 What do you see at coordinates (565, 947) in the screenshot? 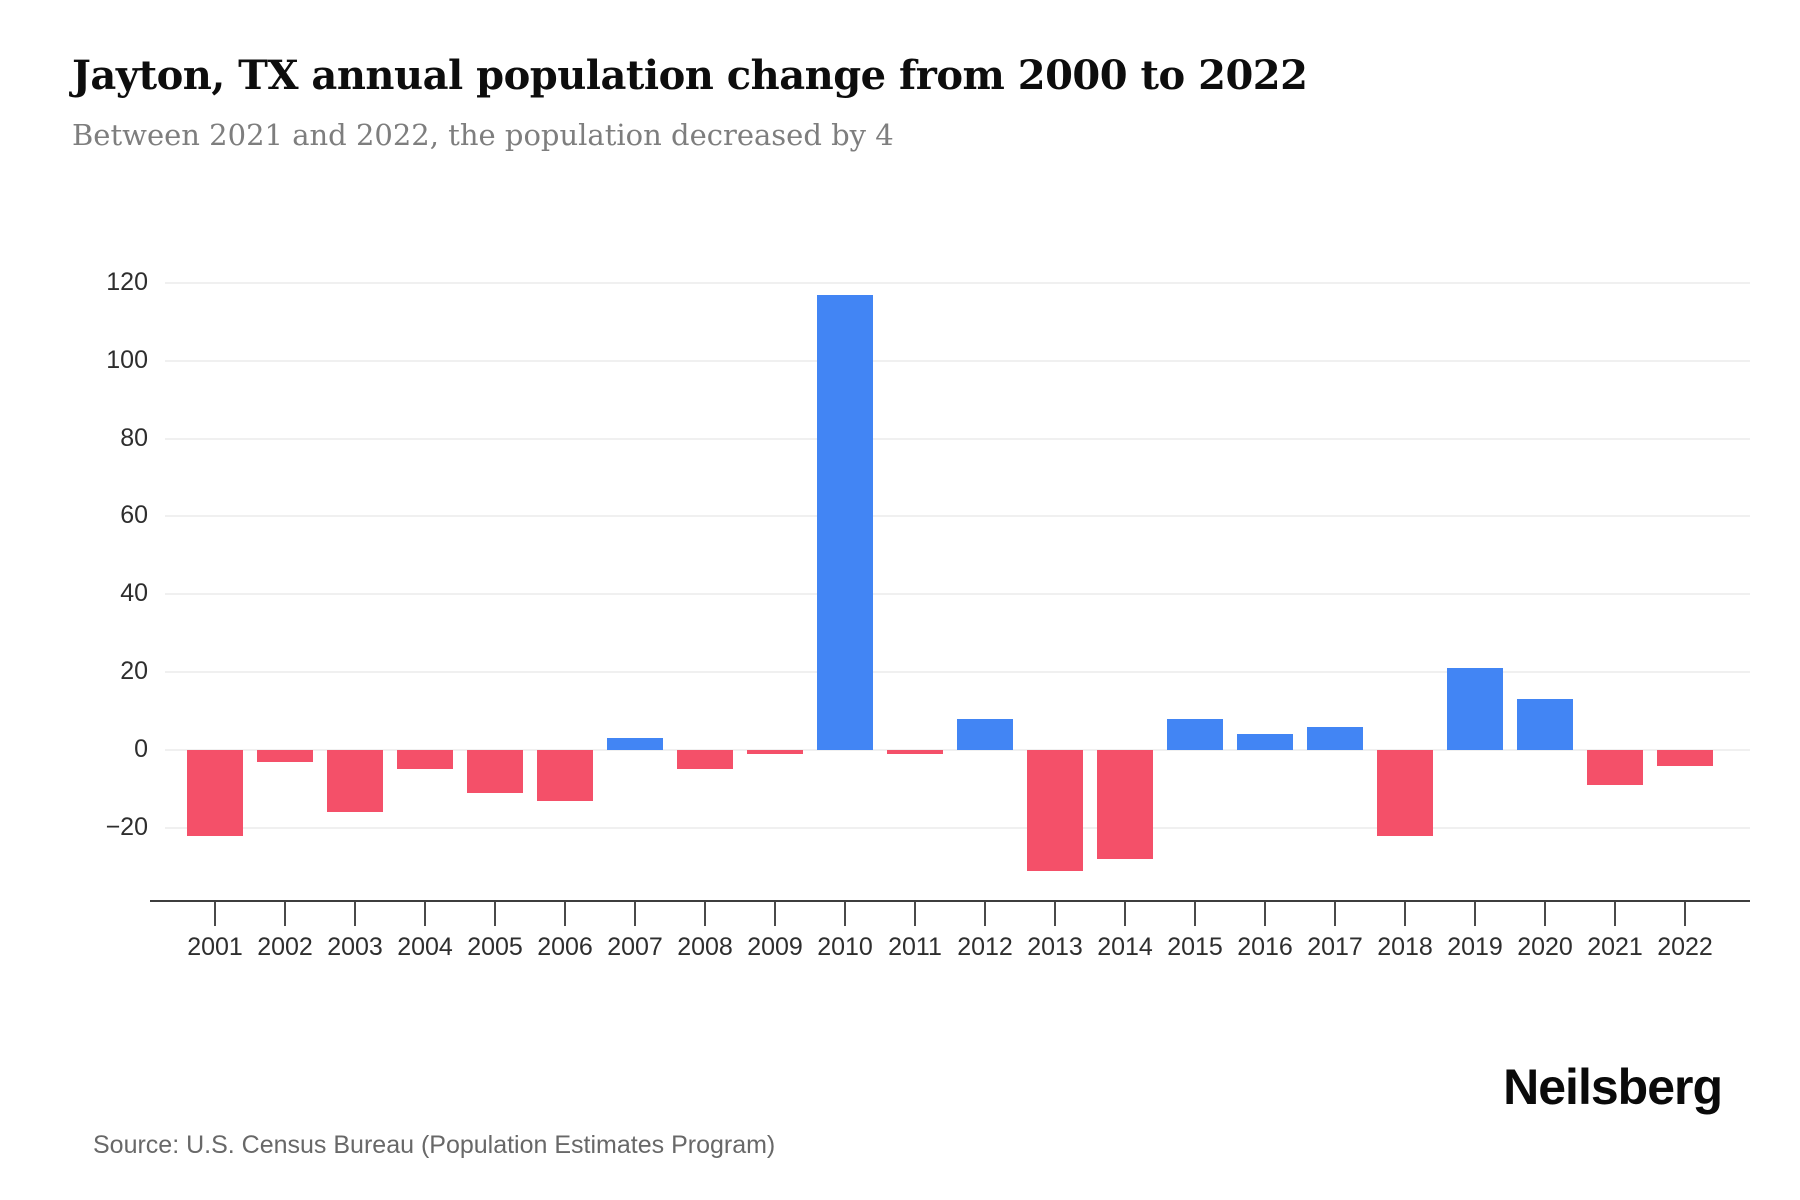
I see `x-axis-label-2006: 2006` at bounding box center [565, 947].